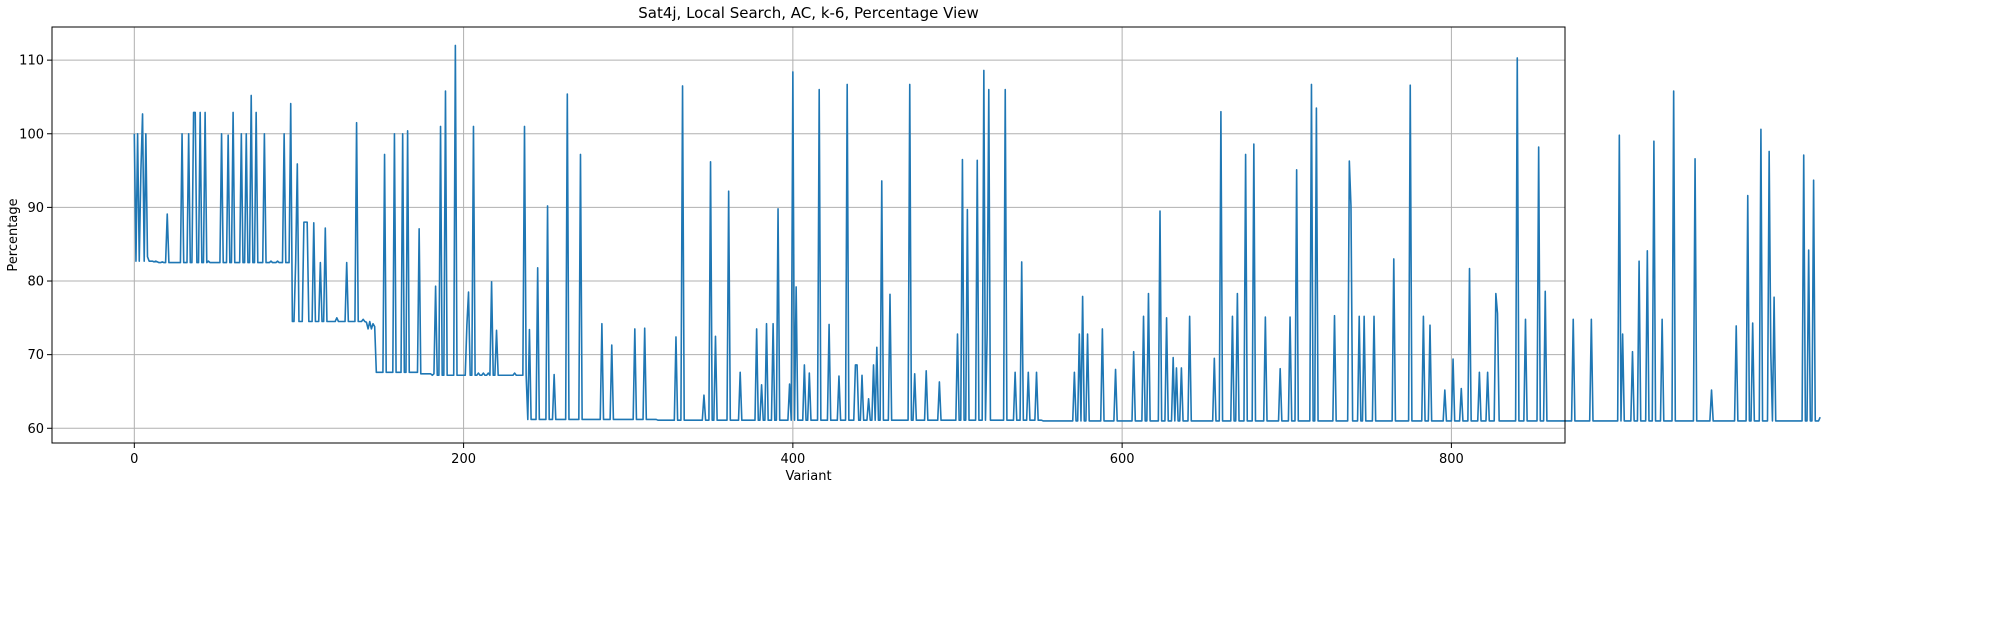 The height and width of the screenshot is (624, 2013). What do you see at coordinates (35, 355) in the screenshot?
I see `y-tick-label: 70` at bounding box center [35, 355].